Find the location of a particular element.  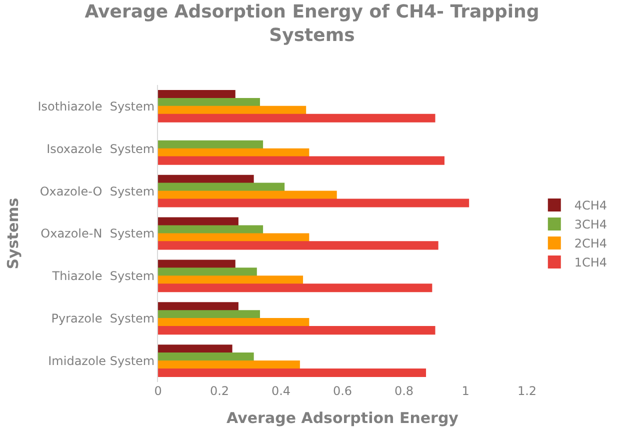

y-tick-label: Pyrazole System is located at coordinates (103, 319).